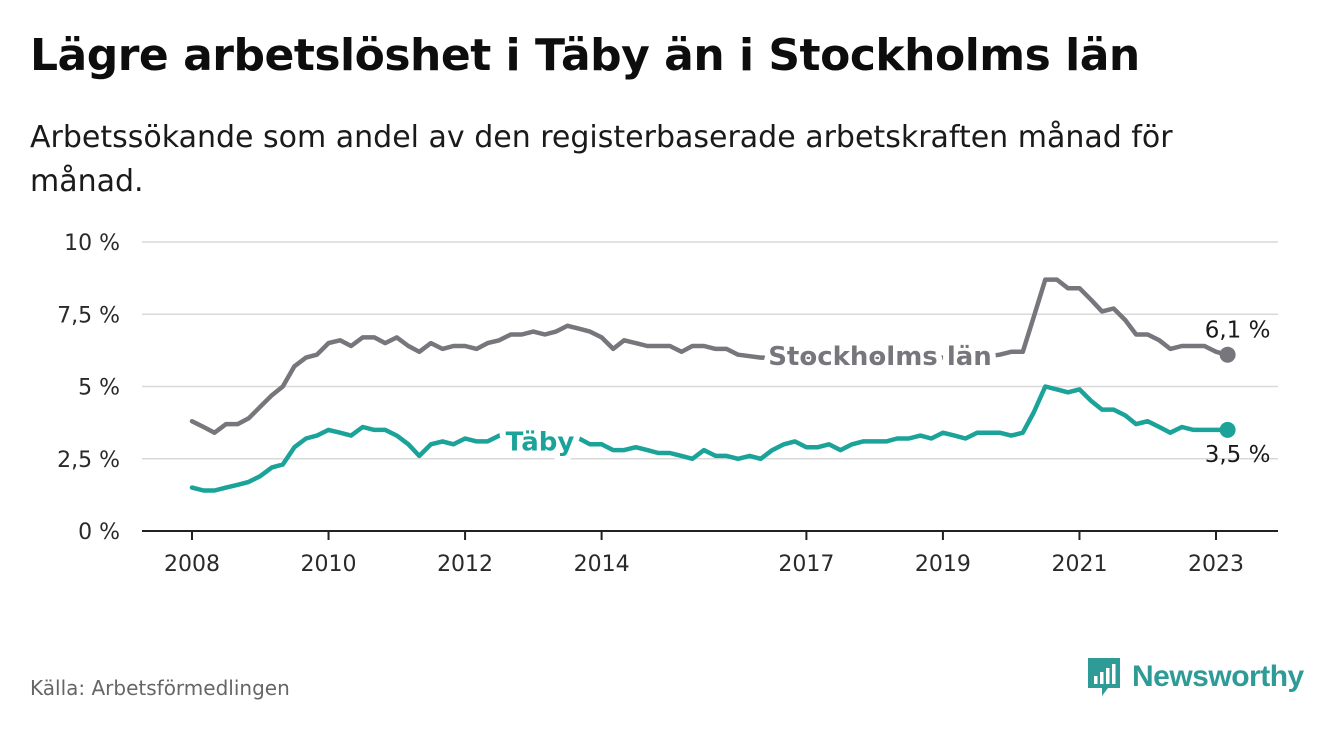 The width and height of the screenshot is (1340, 734). I want to click on series-labels: Stockholms län Täby, so click(749, 399).